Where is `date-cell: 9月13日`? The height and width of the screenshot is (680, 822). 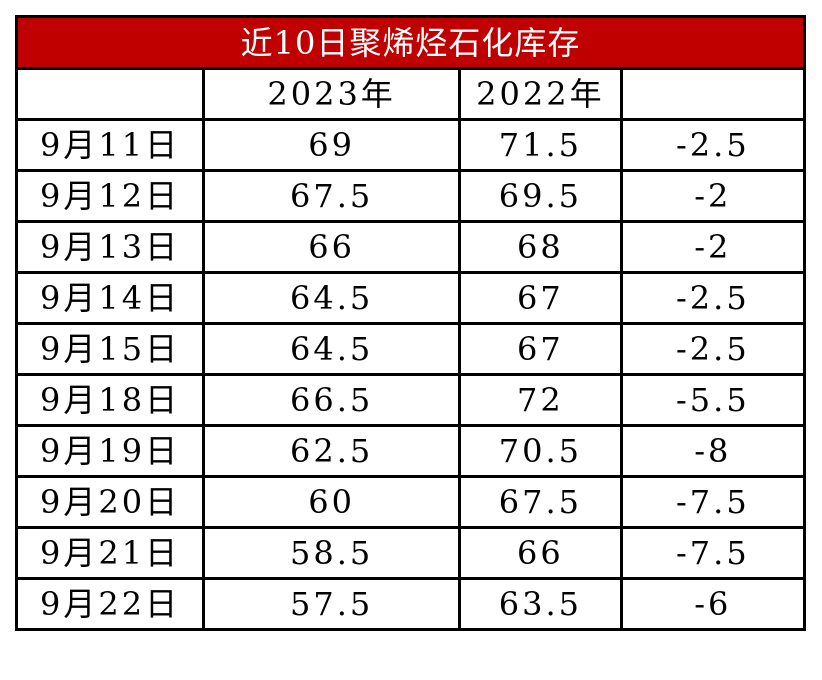 date-cell: 9月13日 is located at coordinates (110, 247).